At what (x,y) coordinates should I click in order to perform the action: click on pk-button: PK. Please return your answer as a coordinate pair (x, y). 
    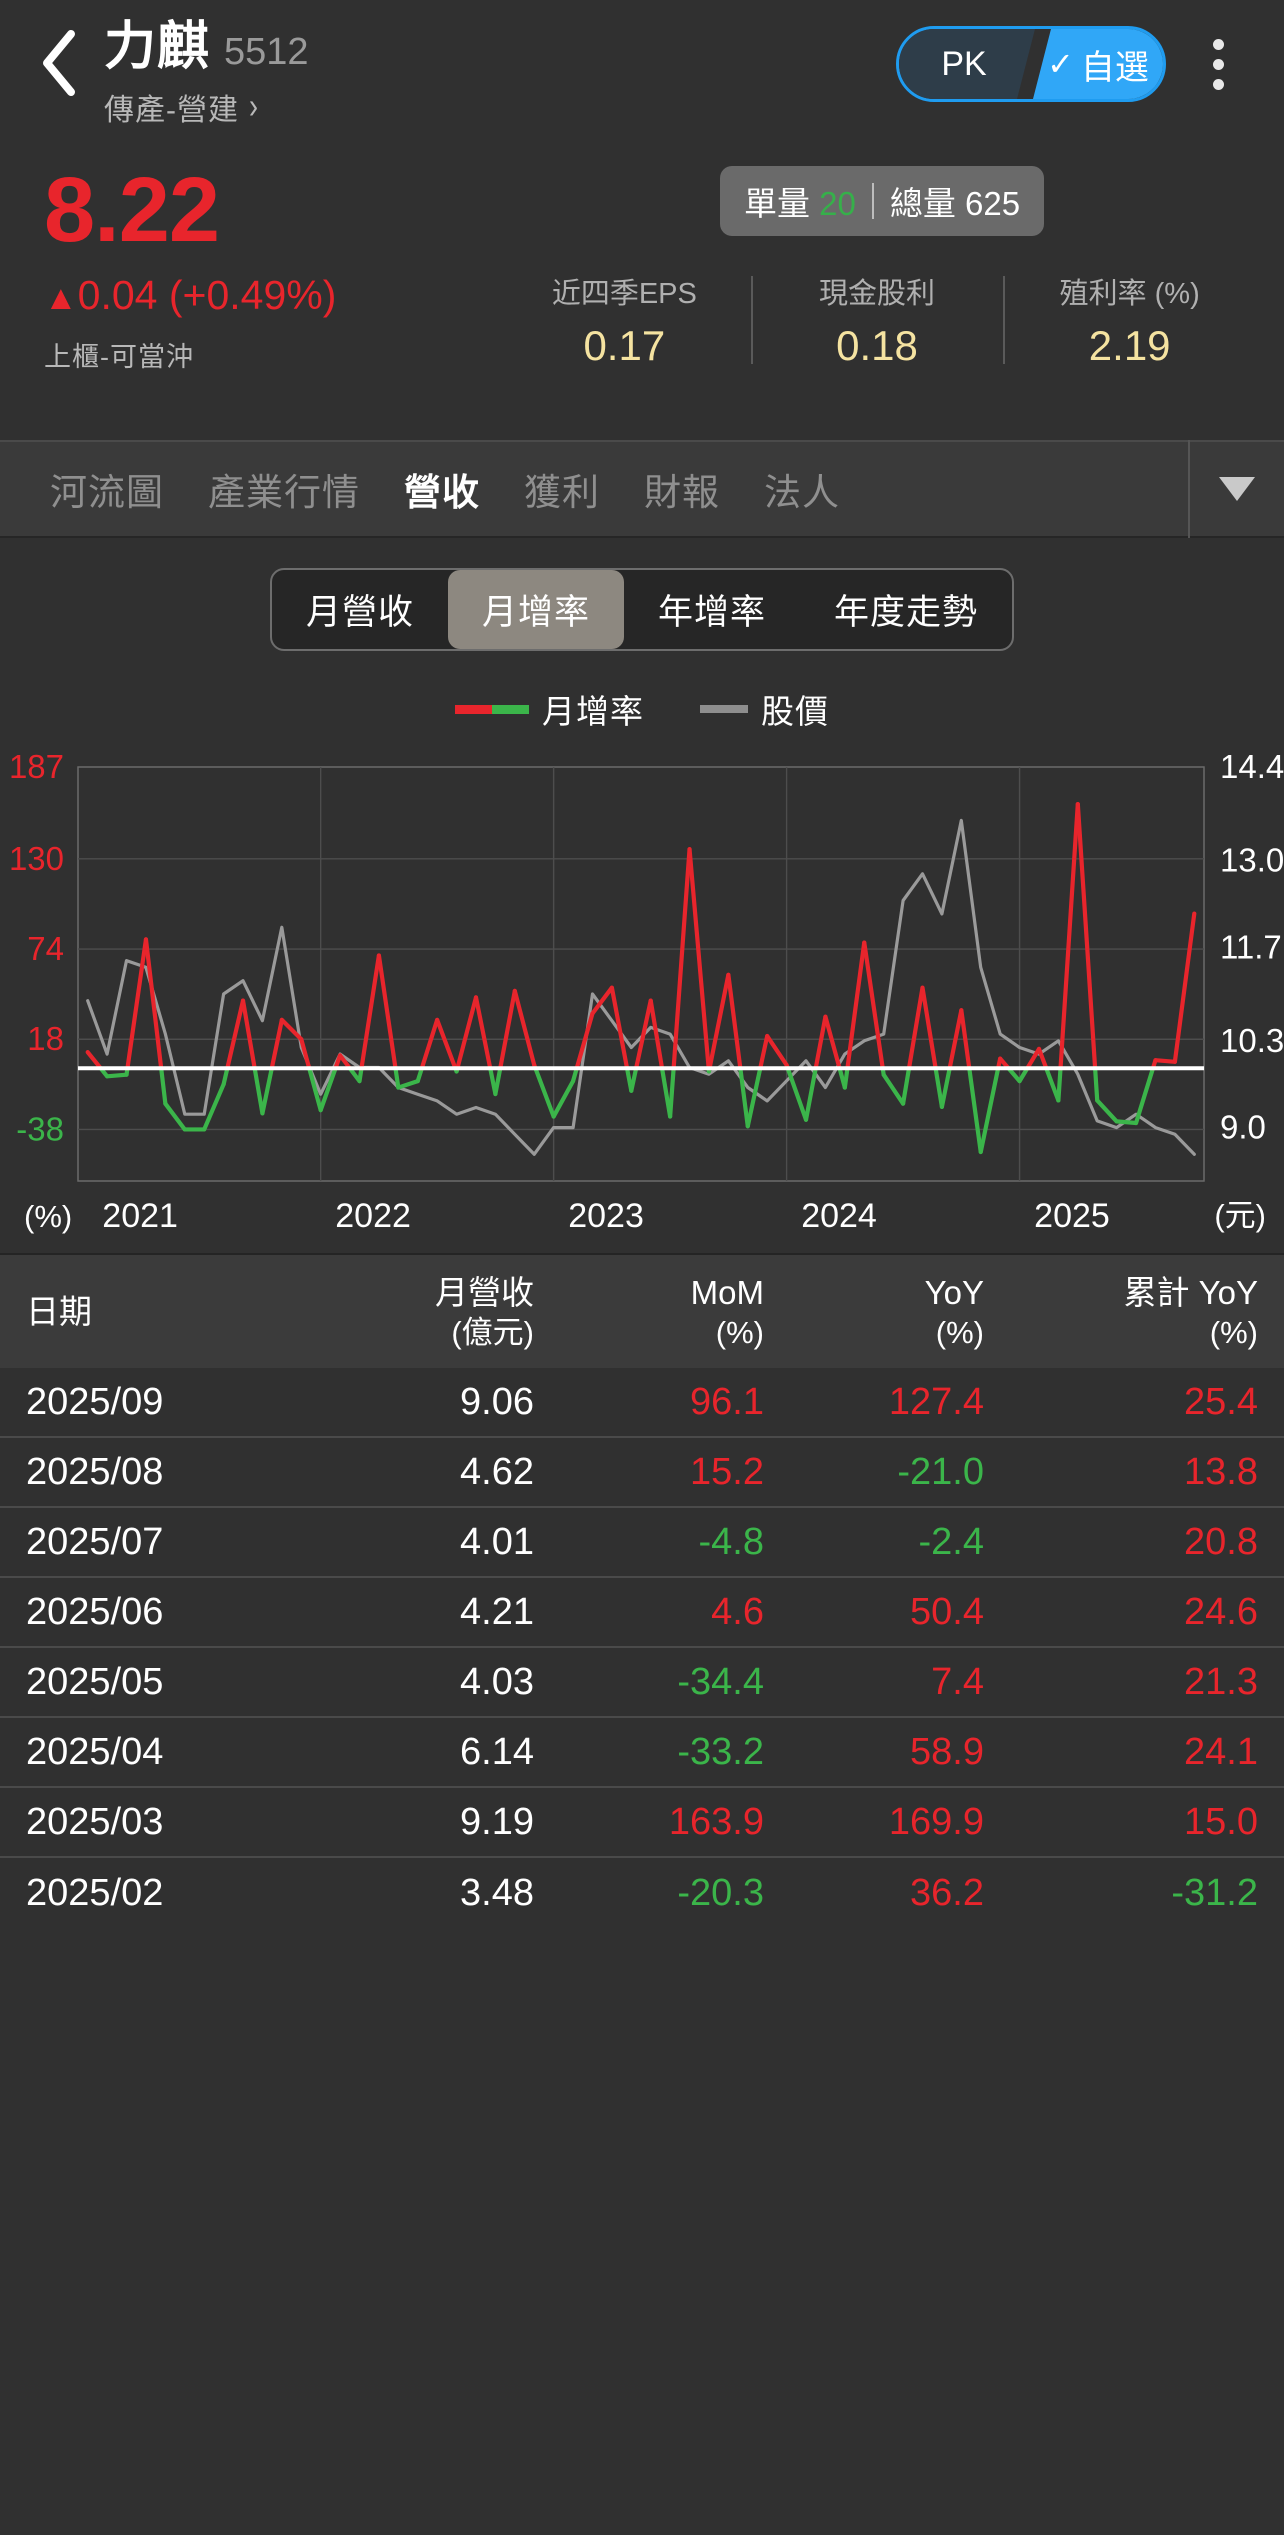
    Looking at the image, I should click on (967, 64).